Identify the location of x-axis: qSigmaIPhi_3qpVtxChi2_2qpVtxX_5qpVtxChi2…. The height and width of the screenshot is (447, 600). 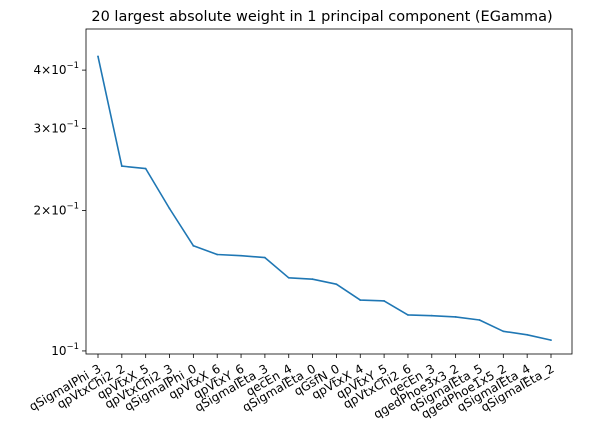
(292, 388).